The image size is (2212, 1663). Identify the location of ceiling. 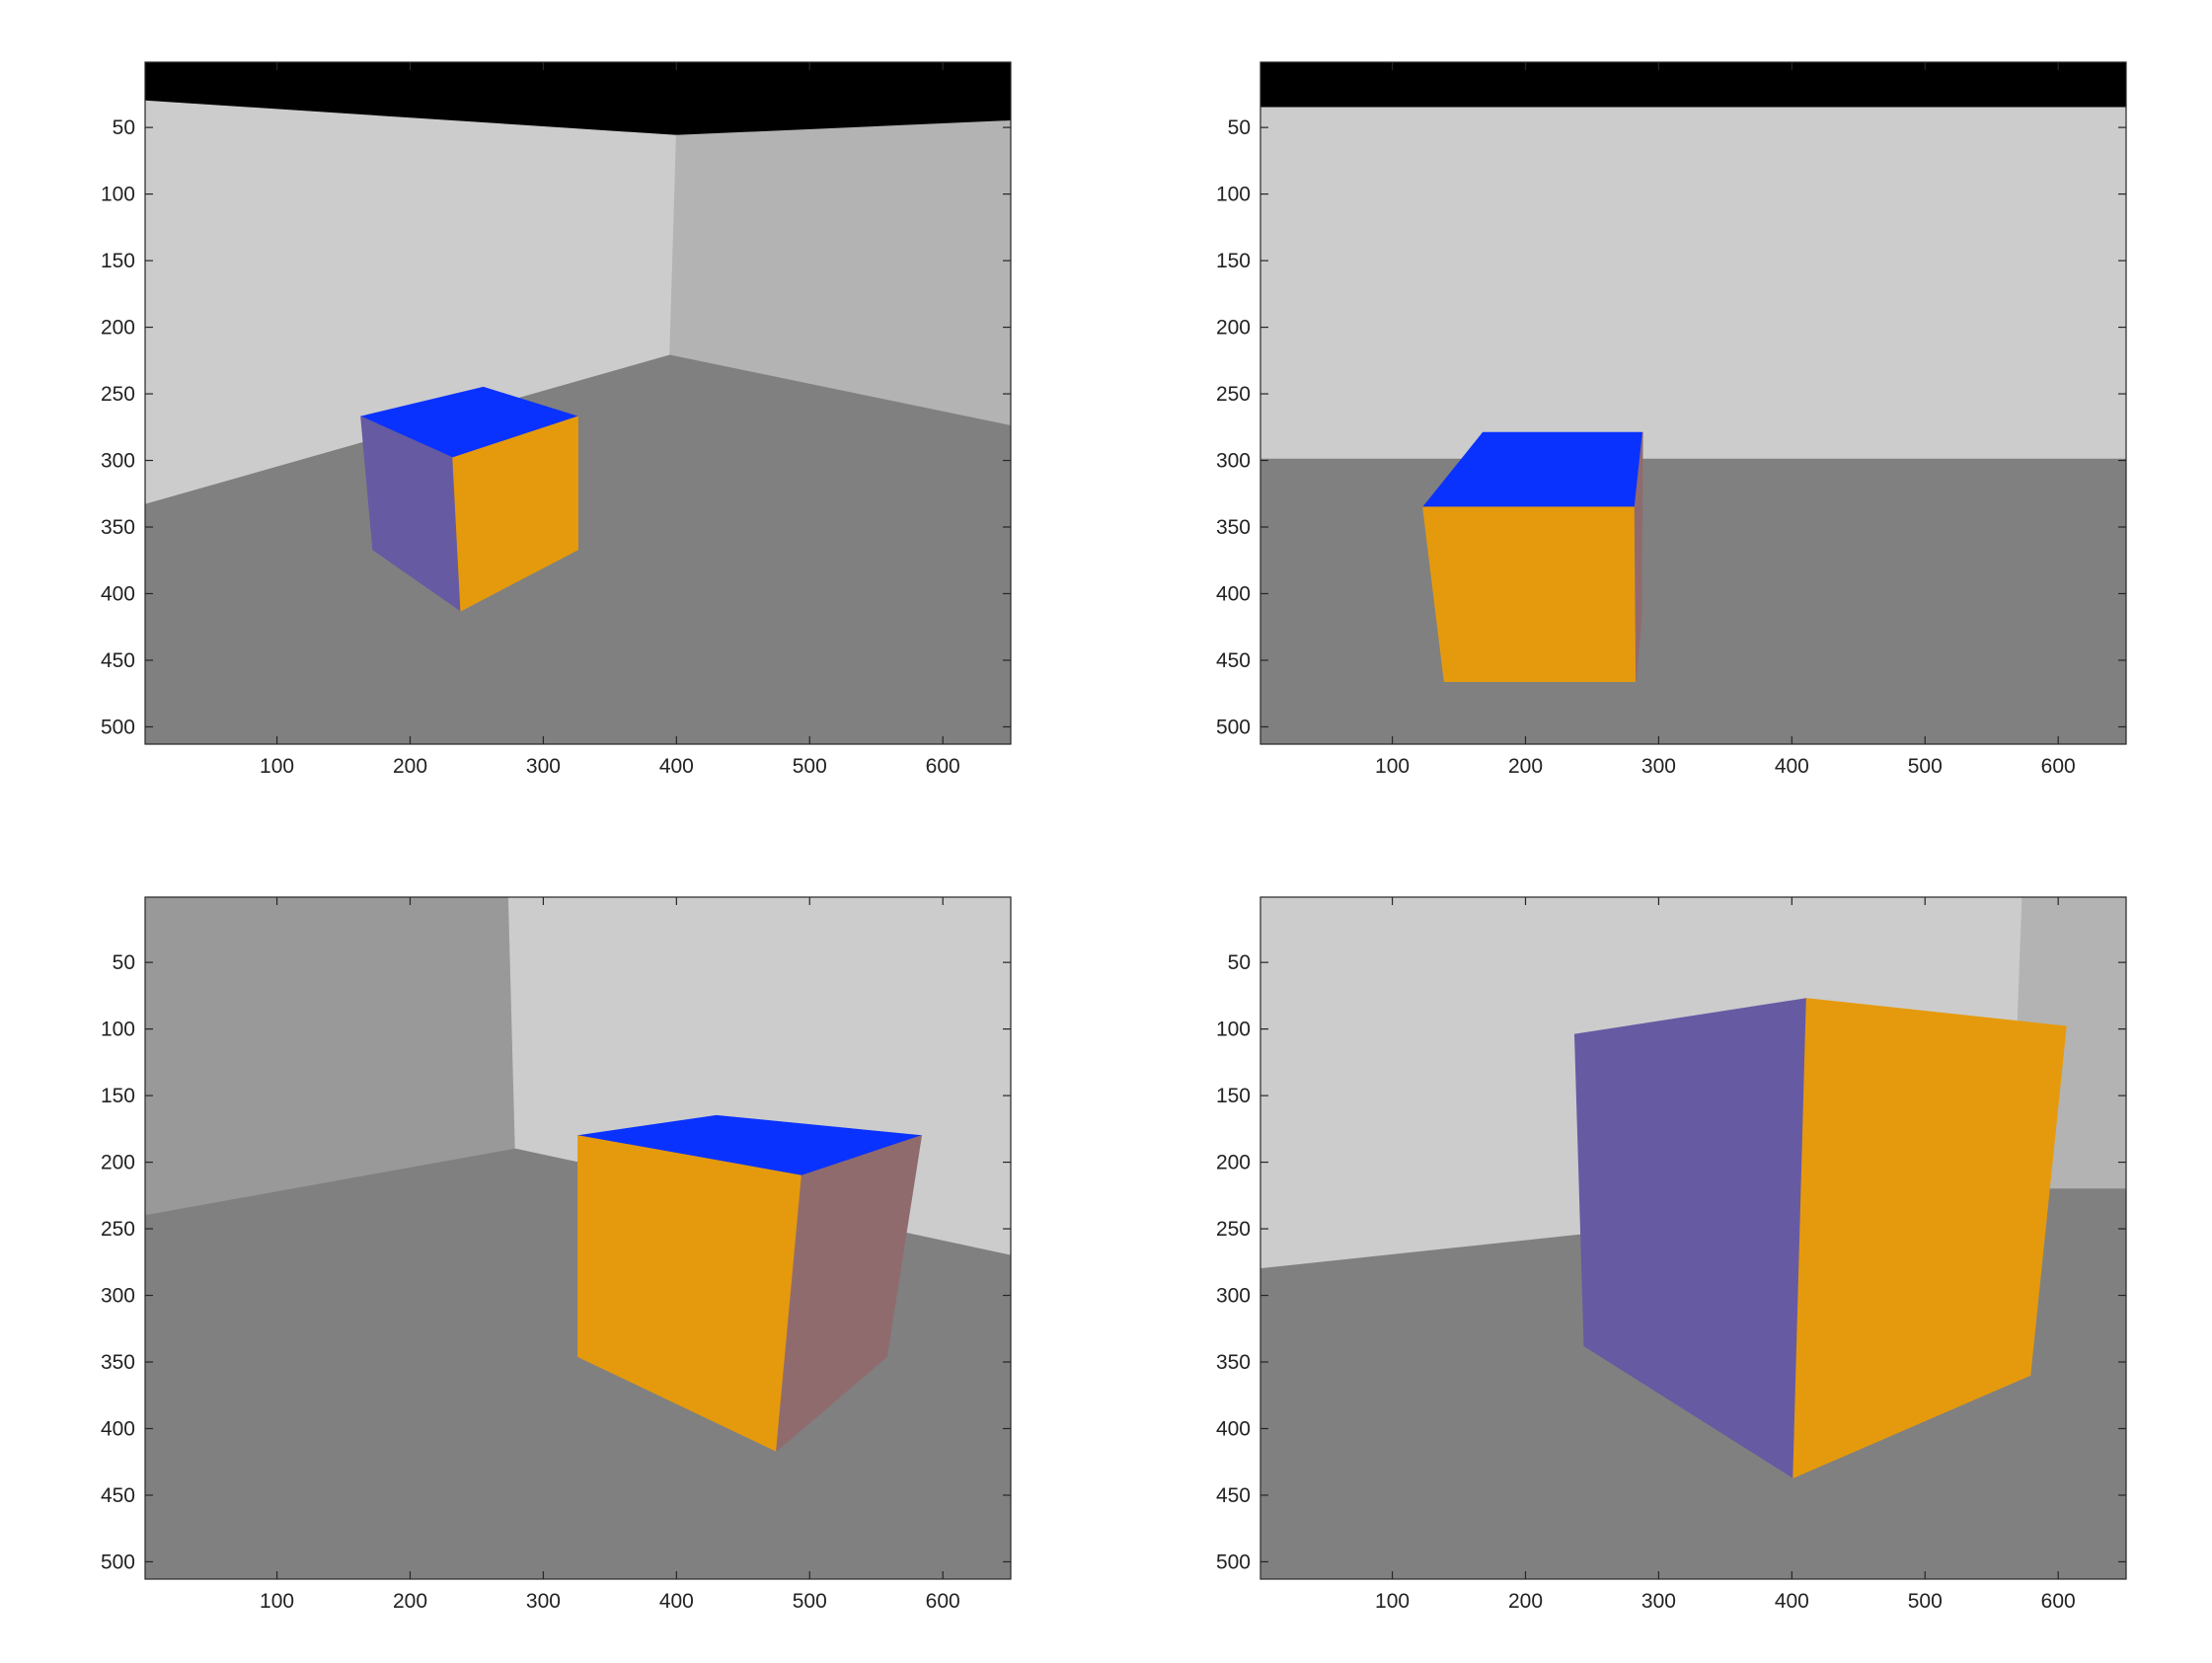
(1693, 85).